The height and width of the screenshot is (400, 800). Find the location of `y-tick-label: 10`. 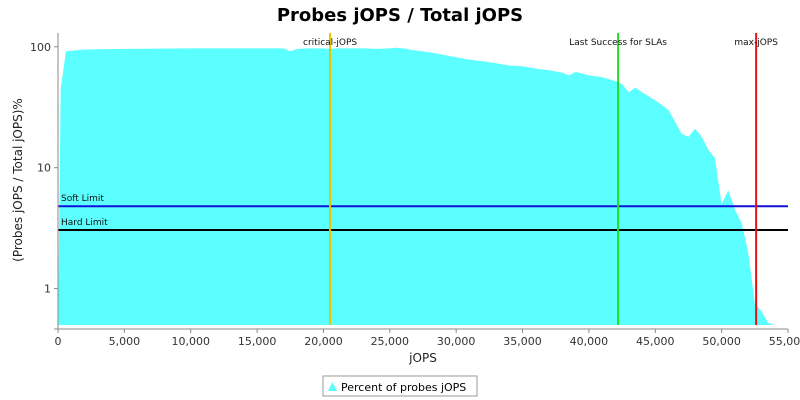

y-tick-label: 10 is located at coordinates (44, 168).